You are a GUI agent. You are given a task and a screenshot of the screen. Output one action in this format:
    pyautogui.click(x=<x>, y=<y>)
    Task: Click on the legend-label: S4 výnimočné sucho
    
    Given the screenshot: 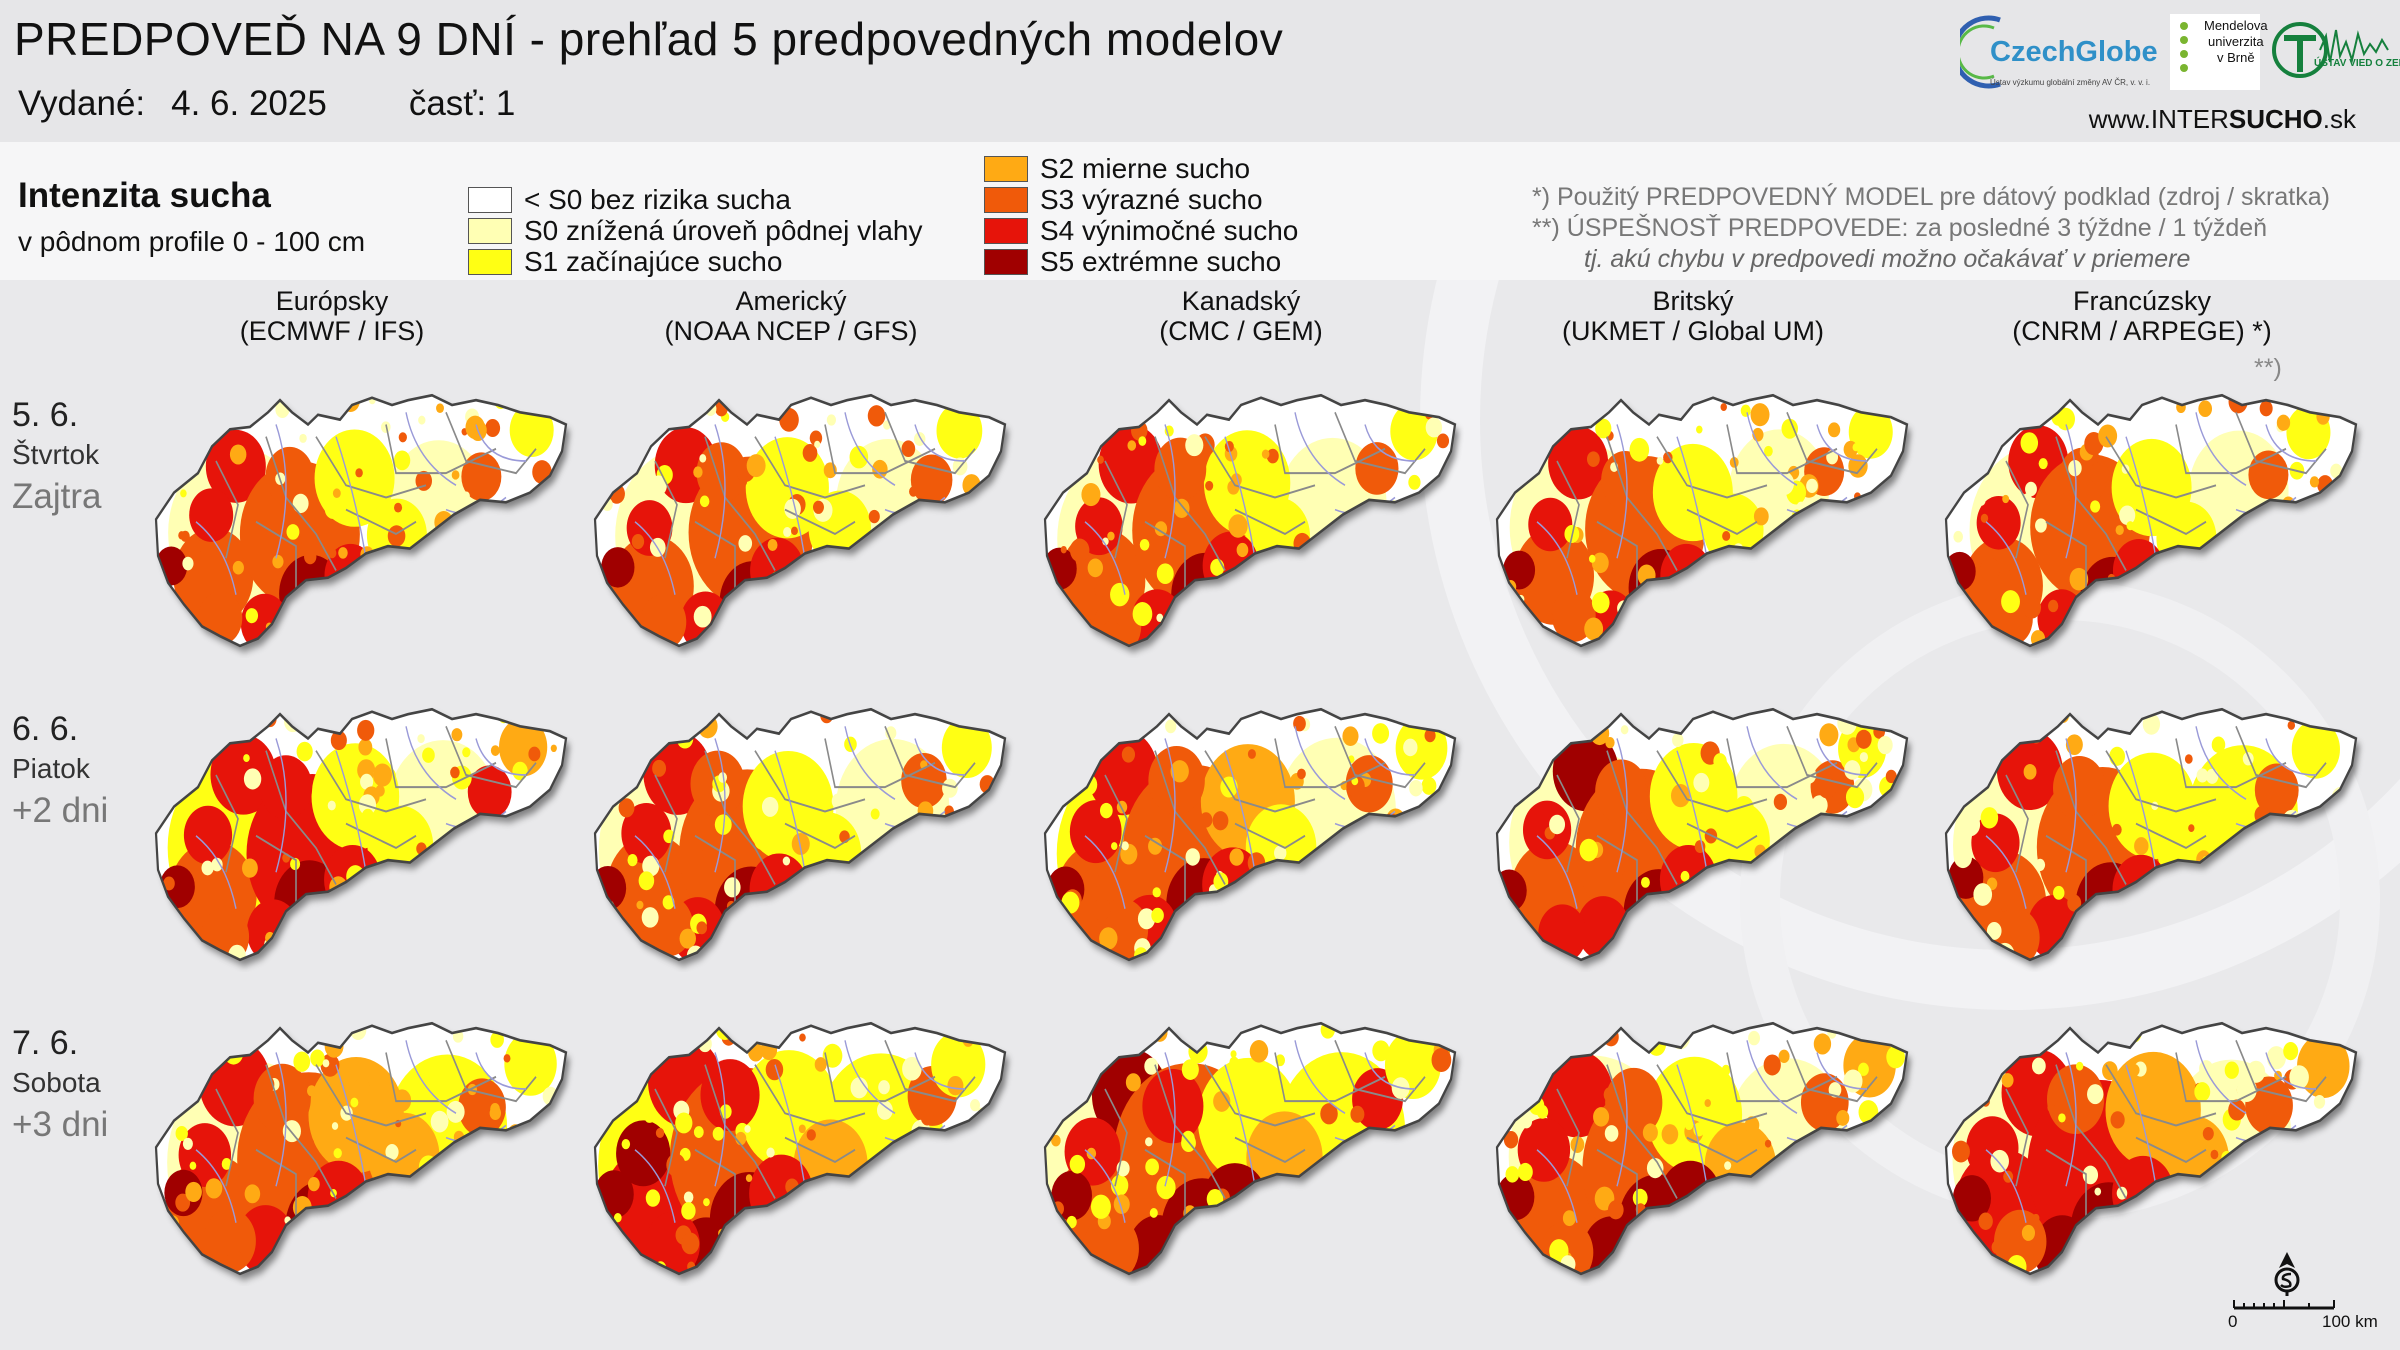 What is the action you would take?
    pyautogui.click(x=1169, y=230)
    